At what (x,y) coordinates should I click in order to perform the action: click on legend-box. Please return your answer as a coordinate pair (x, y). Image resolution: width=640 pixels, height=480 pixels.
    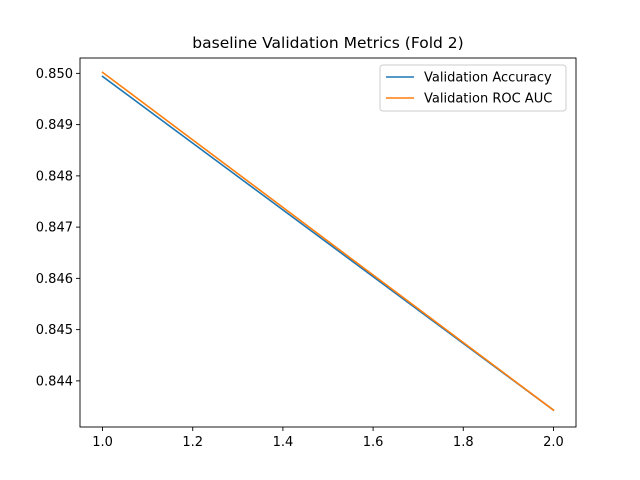
    Looking at the image, I should click on (473, 88).